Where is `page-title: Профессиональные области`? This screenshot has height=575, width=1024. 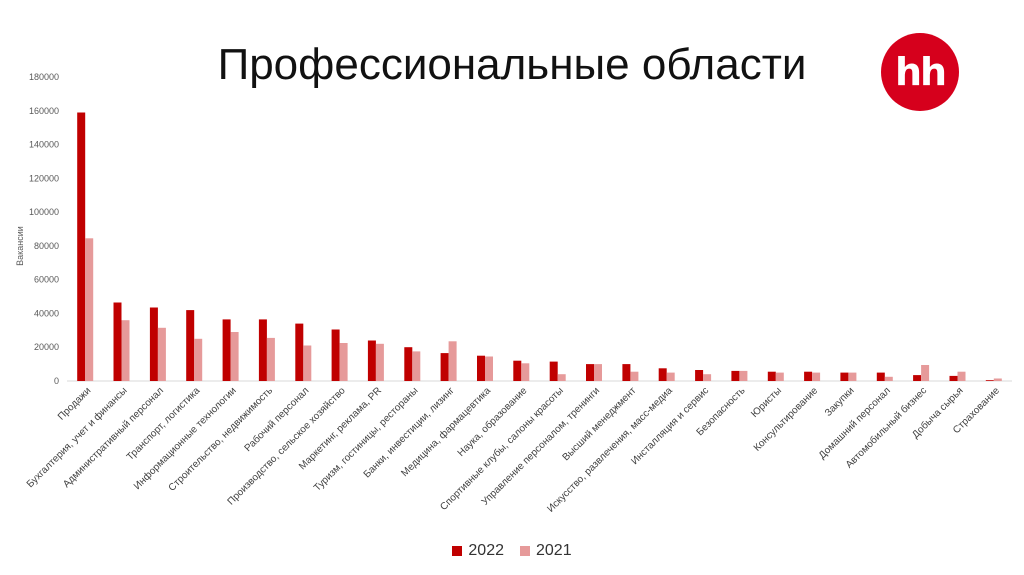
page-title: Профессиональные области is located at coordinates (512, 64).